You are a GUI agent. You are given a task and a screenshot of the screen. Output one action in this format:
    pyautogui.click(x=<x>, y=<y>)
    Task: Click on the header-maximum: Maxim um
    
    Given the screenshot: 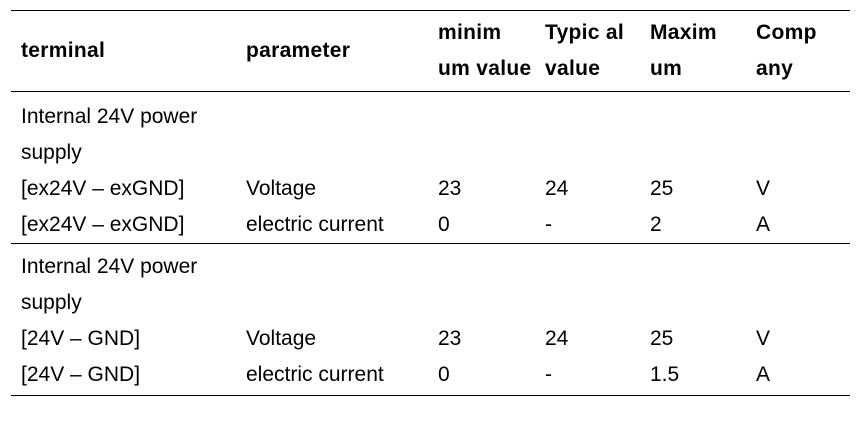 What is the action you would take?
    pyautogui.click(x=683, y=50)
    